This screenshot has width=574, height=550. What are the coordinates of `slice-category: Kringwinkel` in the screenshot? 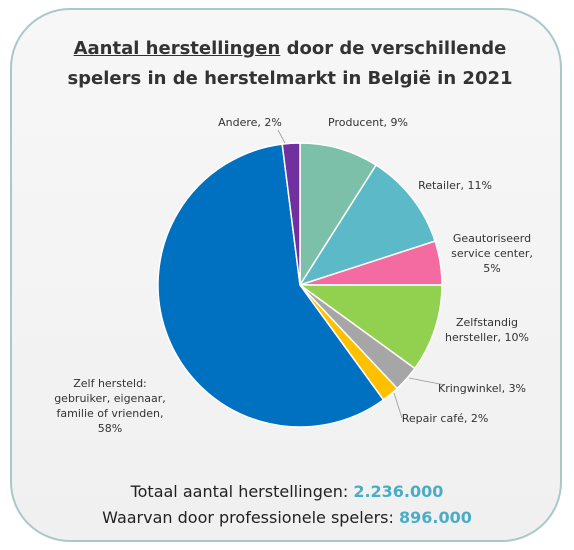 It's located at (469, 388).